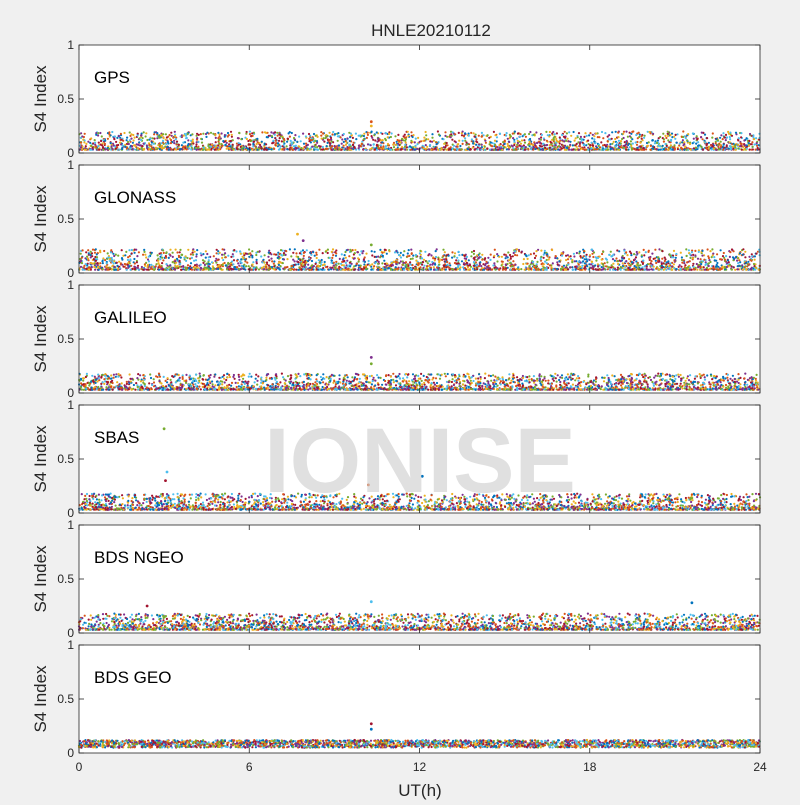 The height and width of the screenshot is (805, 800). Describe the element at coordinates (65, 99) in the screenshot. I see `y-tick-label: 0.5` at that location.